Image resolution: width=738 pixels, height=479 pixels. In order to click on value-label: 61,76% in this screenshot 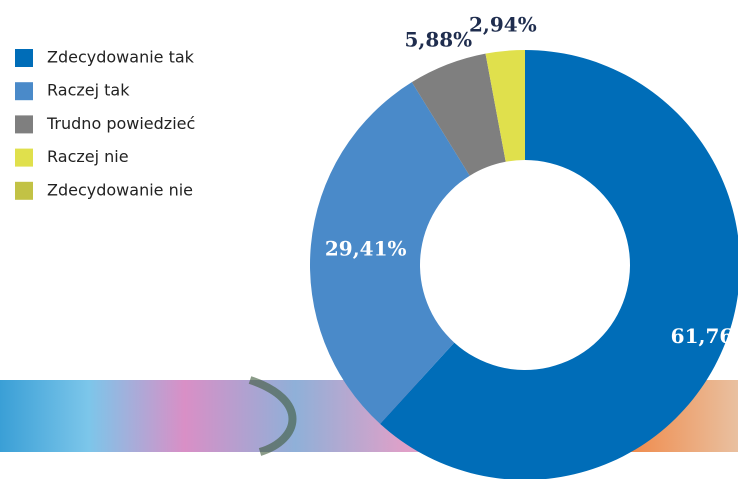, I will do `click(704, 336)`.